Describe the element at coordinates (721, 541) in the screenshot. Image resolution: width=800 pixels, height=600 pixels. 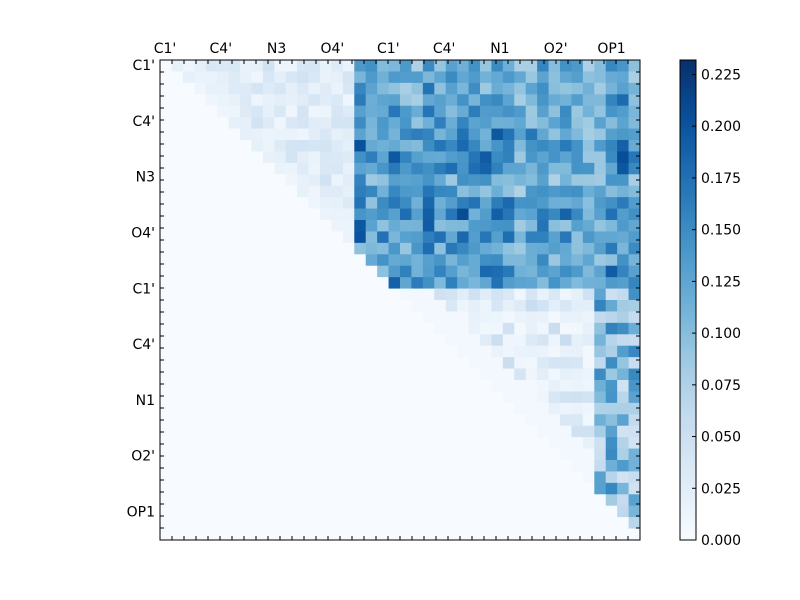
I see `colorbar-tick-label: 0.000` at that location.